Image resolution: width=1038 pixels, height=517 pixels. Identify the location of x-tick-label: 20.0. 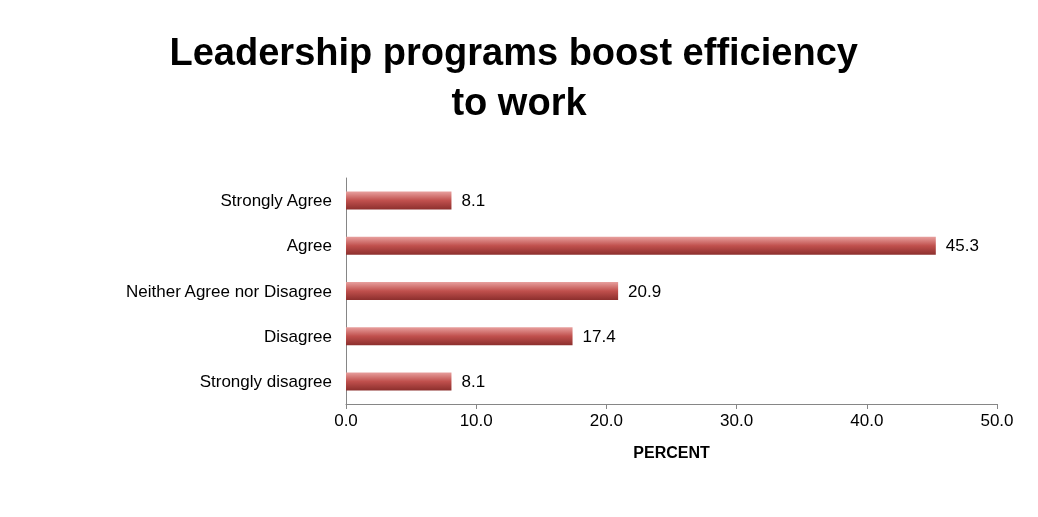
(606, 420).